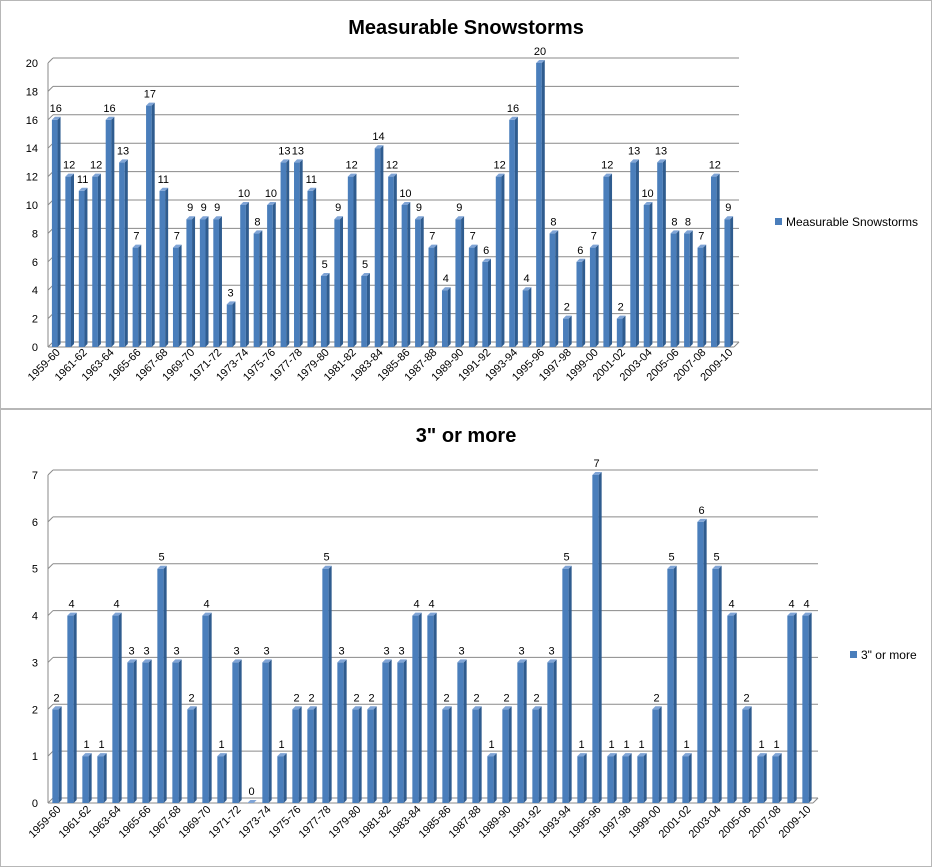 This screenshot has height=867, width=933. I want to click on x-tick-label: 2009-10, so click(795, 822).